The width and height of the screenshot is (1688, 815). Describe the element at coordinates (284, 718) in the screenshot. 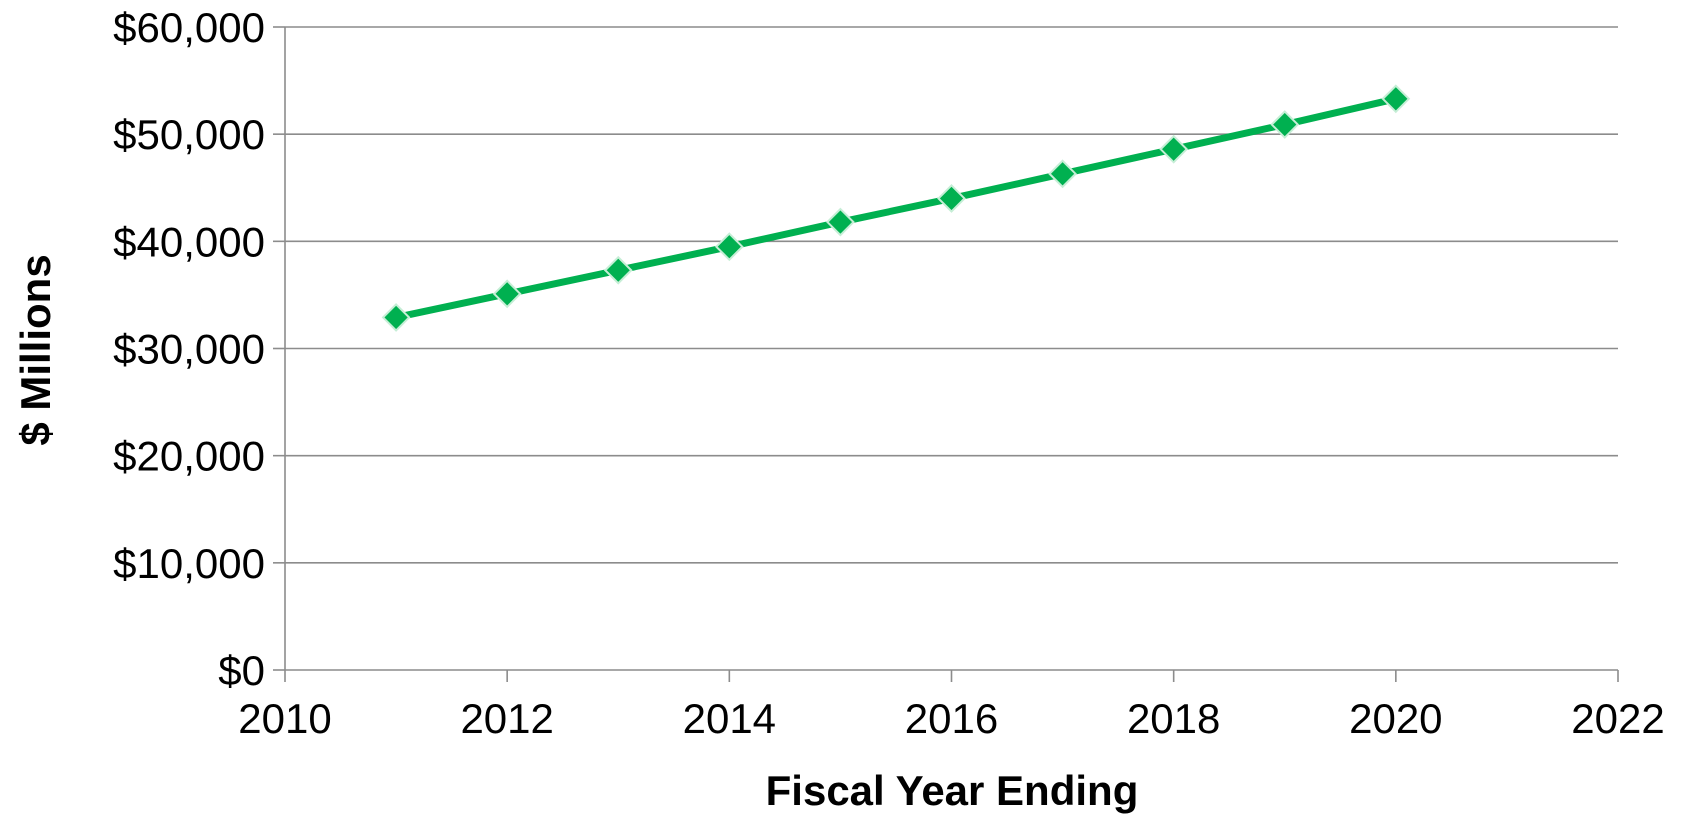

I see `x-tick-label: 2010` at that location.